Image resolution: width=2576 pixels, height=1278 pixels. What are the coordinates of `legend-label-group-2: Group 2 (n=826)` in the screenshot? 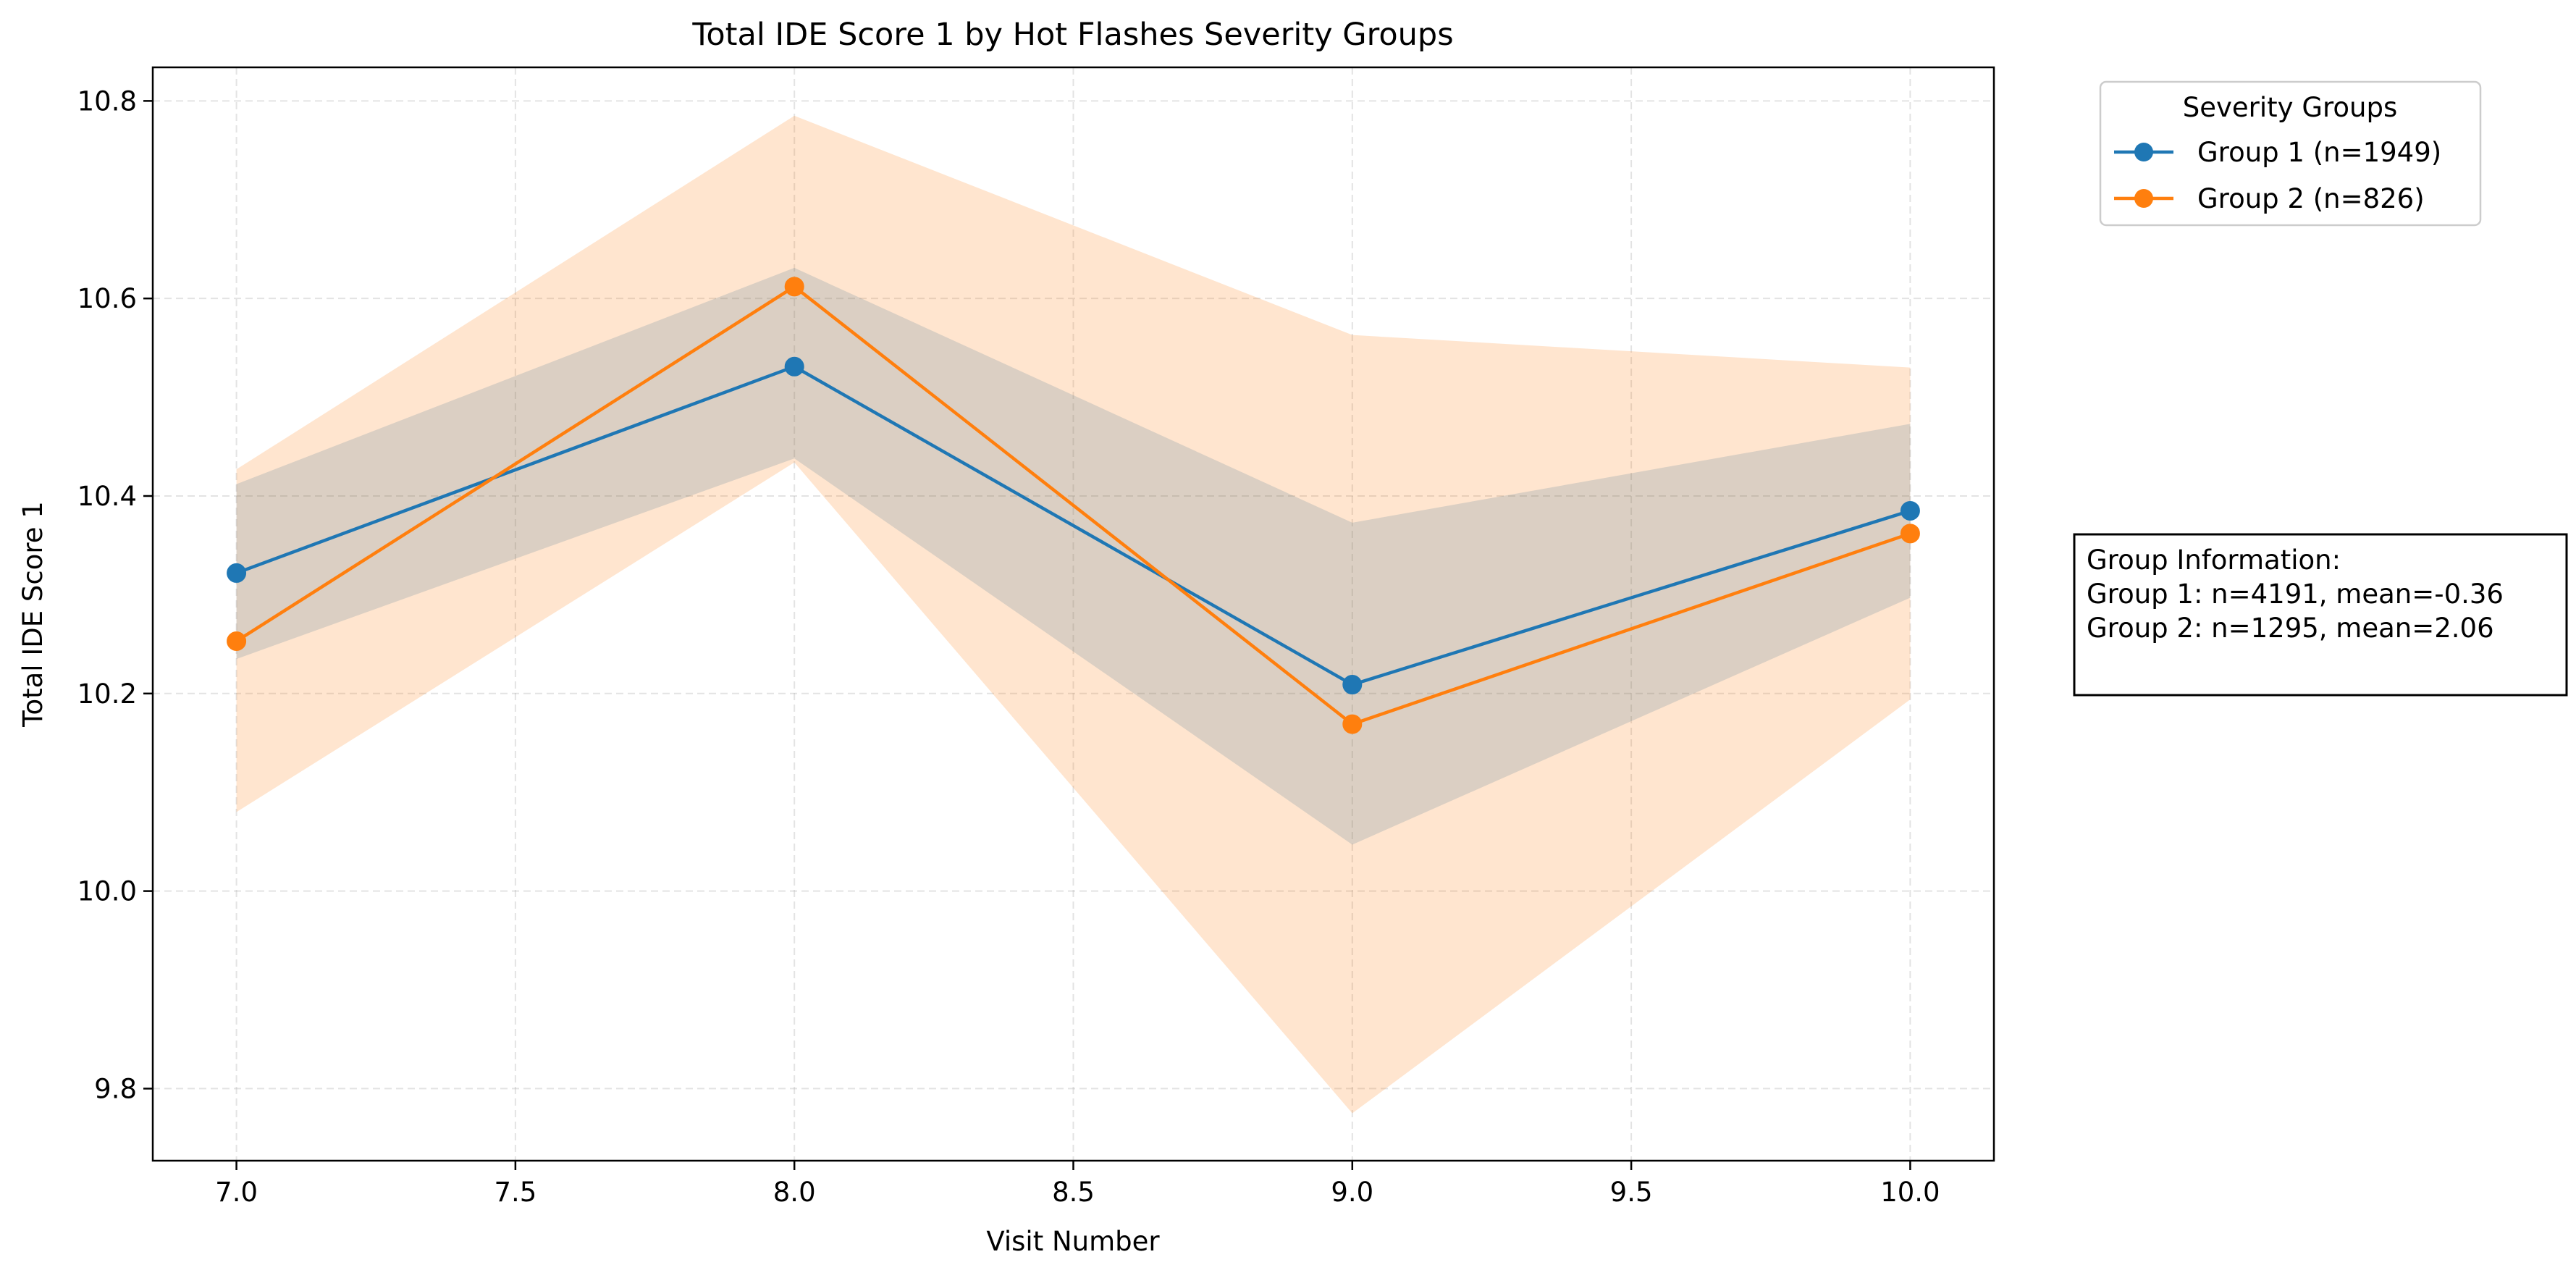 It's located at (2311, 199).